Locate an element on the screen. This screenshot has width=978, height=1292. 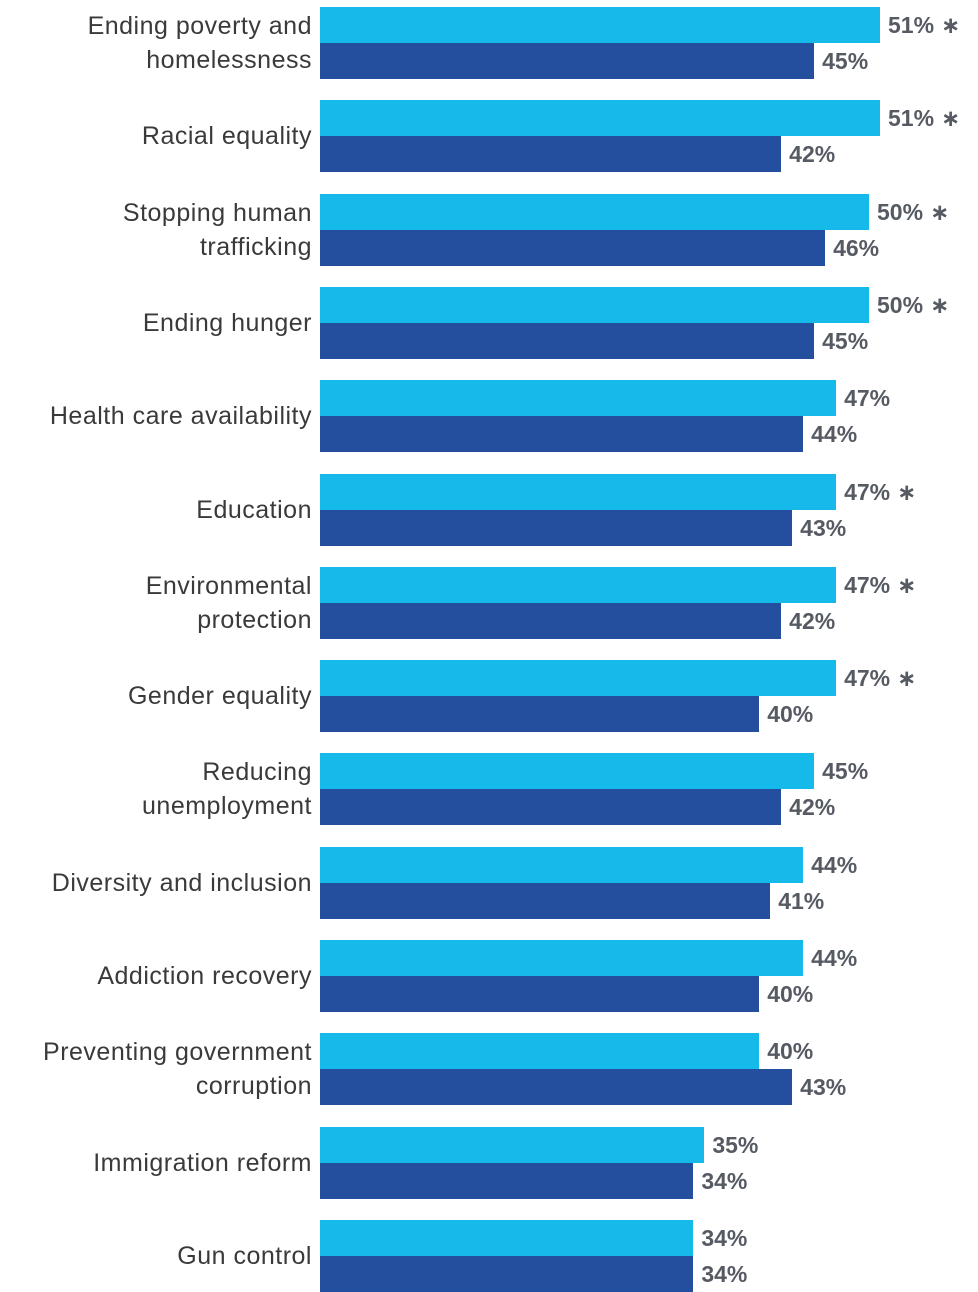
data-label: 41% is located at coordinates (801, 901).